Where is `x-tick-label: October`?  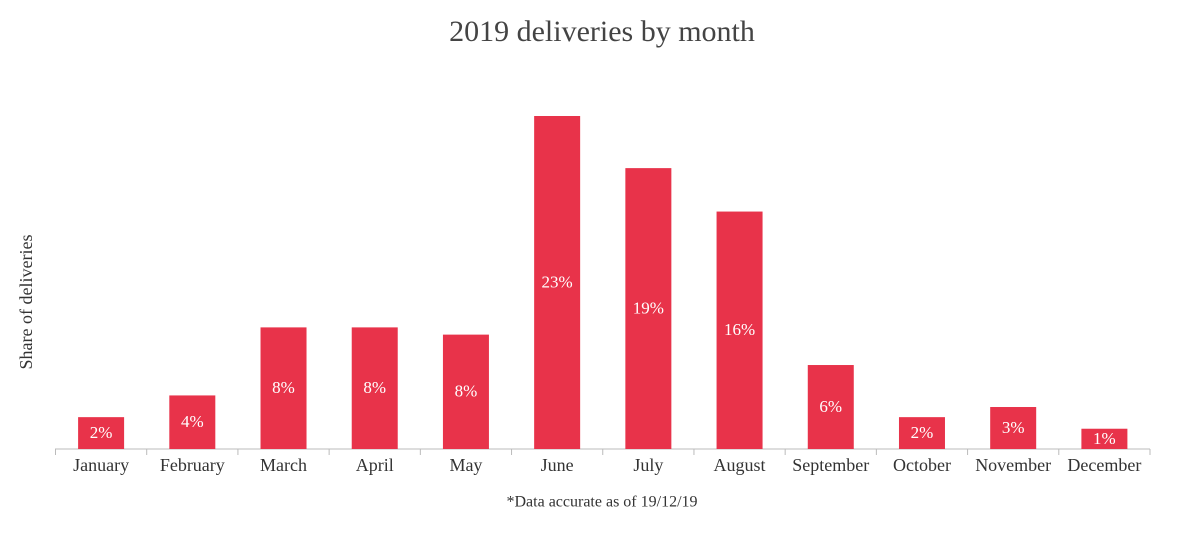
x-tick-label: October is located at coordinates (922, 465).